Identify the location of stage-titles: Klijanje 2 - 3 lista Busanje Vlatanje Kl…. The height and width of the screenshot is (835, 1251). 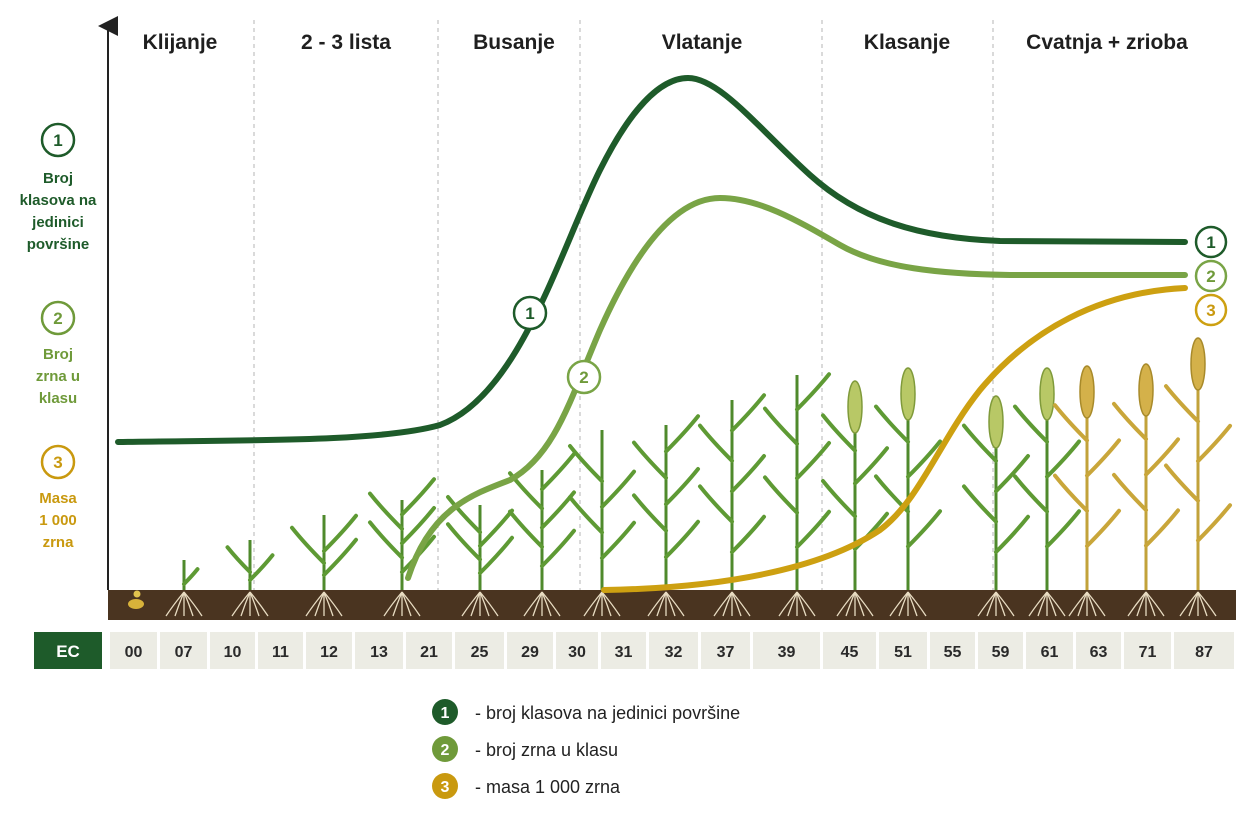
(665, 42).